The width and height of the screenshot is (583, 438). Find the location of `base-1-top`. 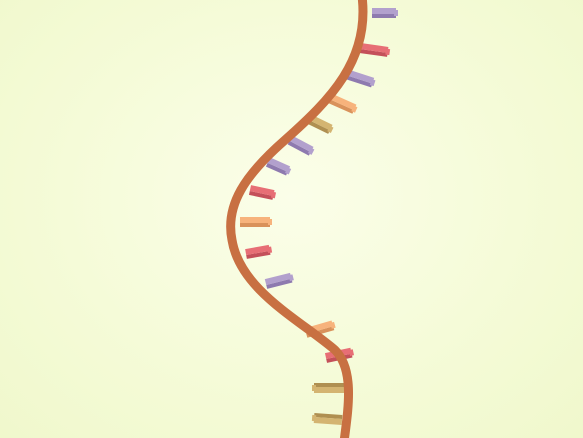

base-1-top is located at coordinates (384, 11).